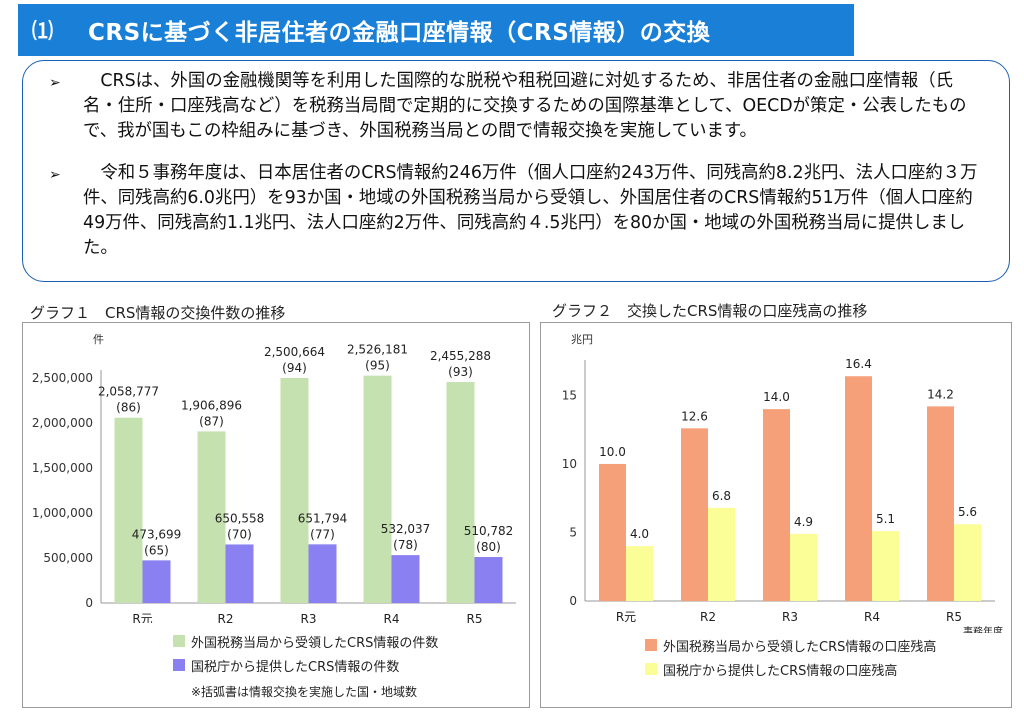 The image size is (1024, 713). Describe the element at coordinates (710, 311) in the screenshot. I see `chart2-title: グラフ２ 交換したCRS情報の口座残高の推移` at that location.